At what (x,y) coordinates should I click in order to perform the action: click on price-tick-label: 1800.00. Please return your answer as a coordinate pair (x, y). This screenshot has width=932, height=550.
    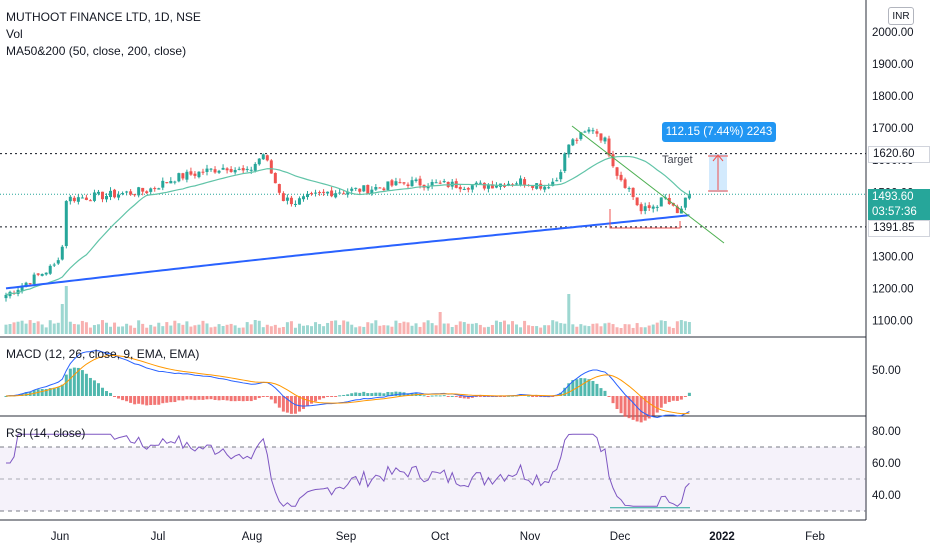
    Looking at the image, I should click on (893, 97).